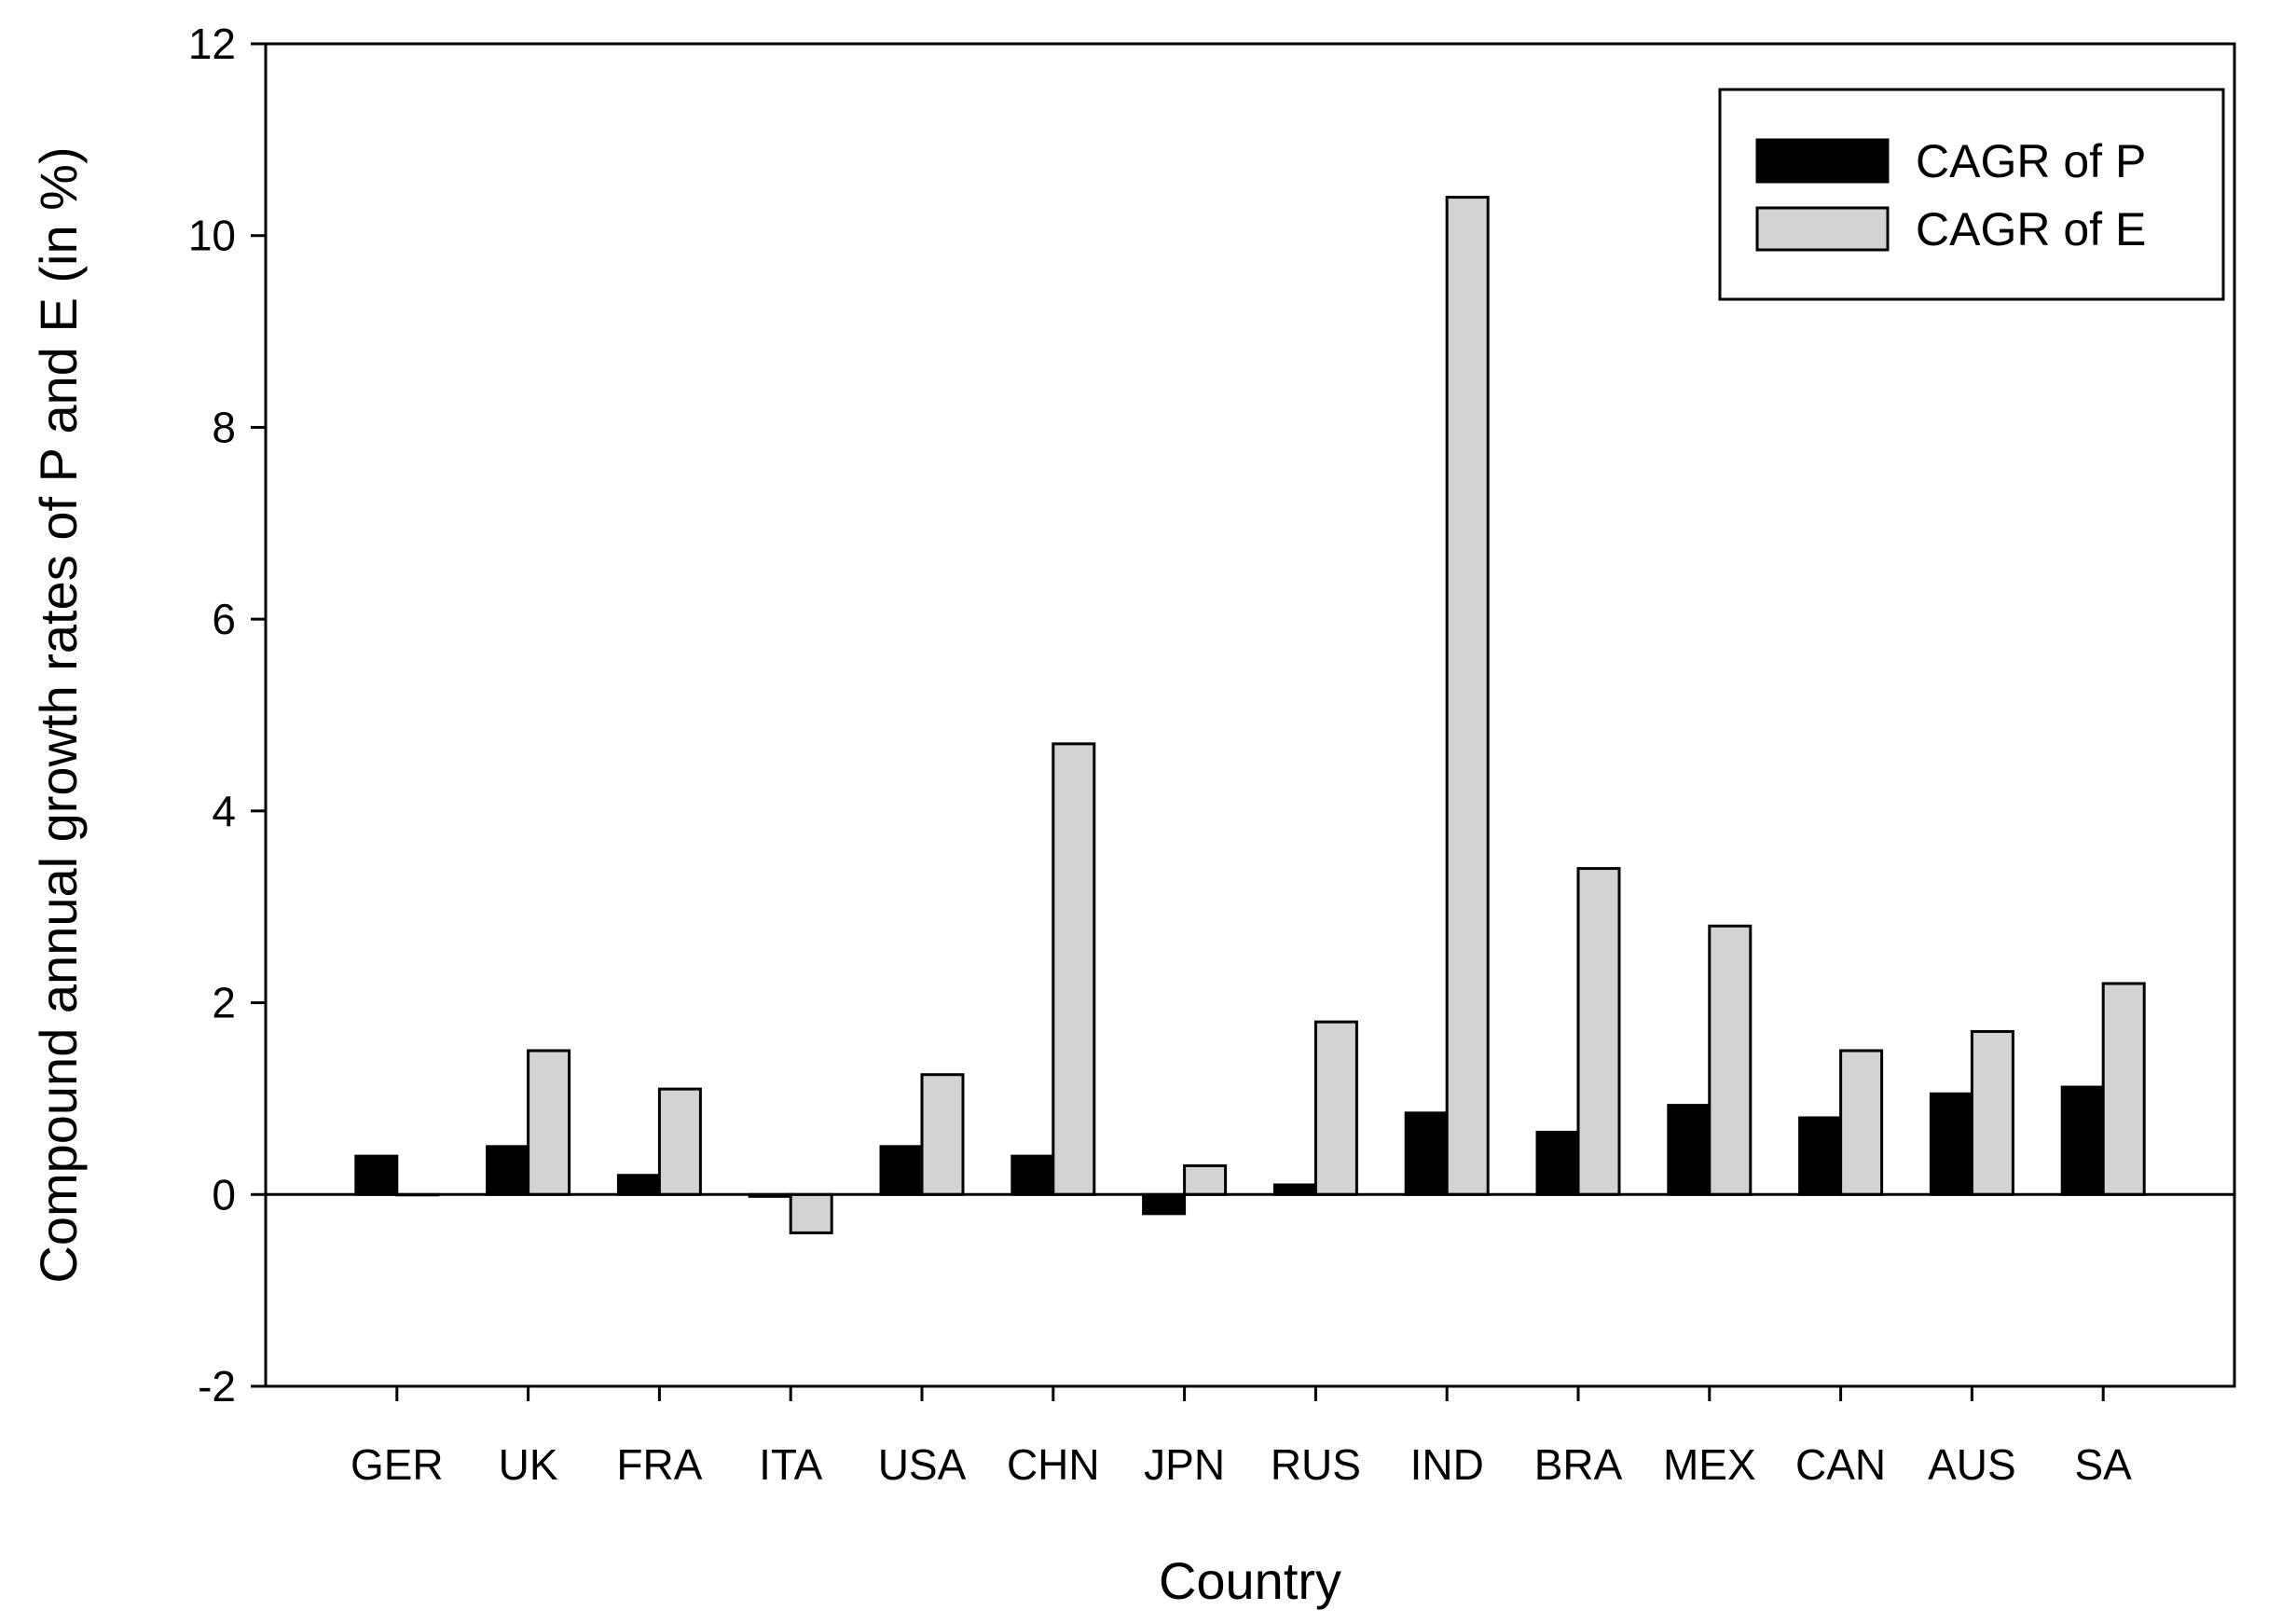 The image size is (2282, 1624). What do you see at coordinates (1951, 1144) in the screenshot?
I see `bar-p-aus` at bounding box center [1951, 1144].